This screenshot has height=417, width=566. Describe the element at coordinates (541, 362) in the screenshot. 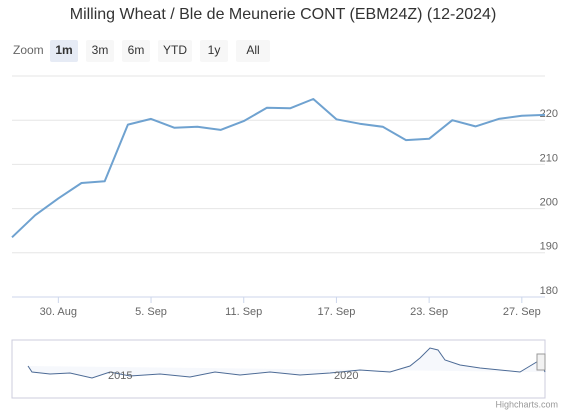

I see `navigator-handle` at that location.